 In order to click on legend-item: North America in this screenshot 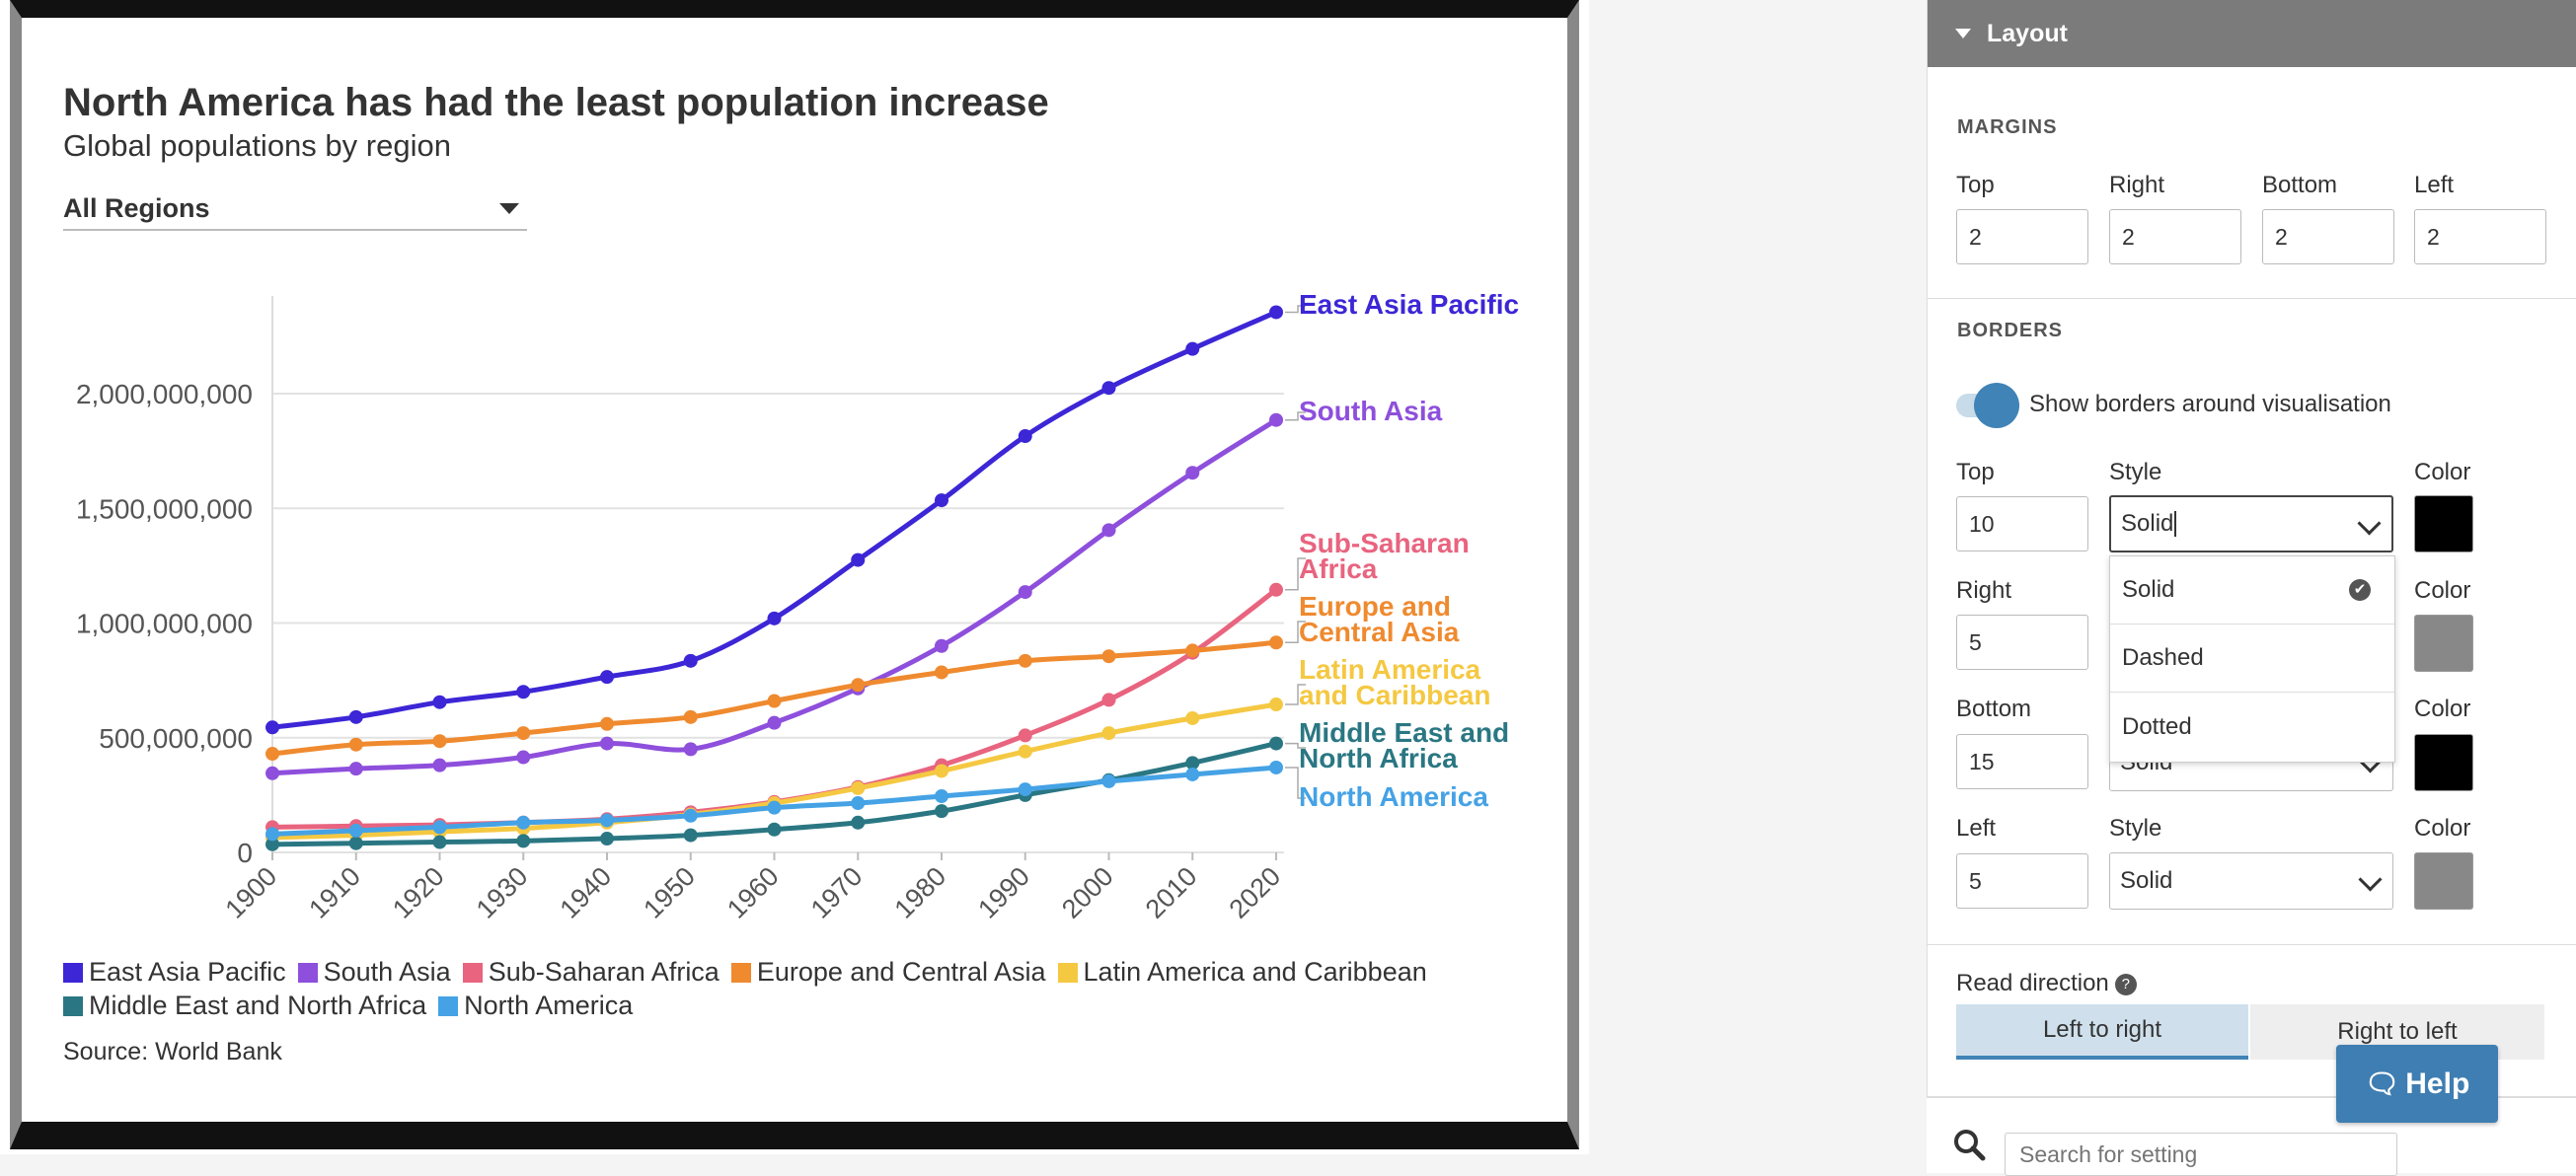, I will do `click(536, 1005)`.